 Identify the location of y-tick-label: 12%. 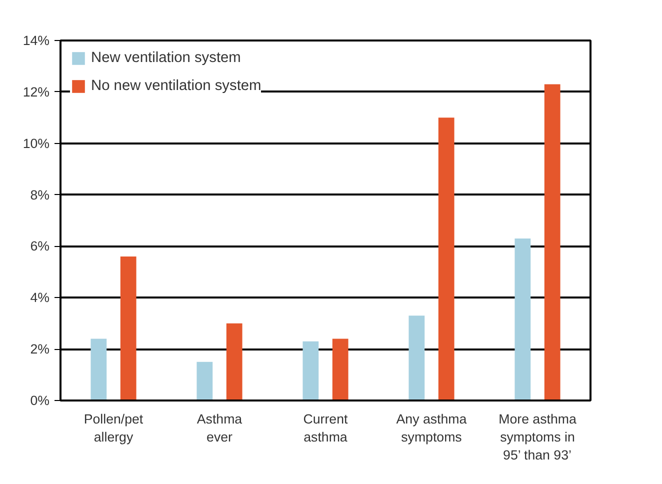
(36, 92).